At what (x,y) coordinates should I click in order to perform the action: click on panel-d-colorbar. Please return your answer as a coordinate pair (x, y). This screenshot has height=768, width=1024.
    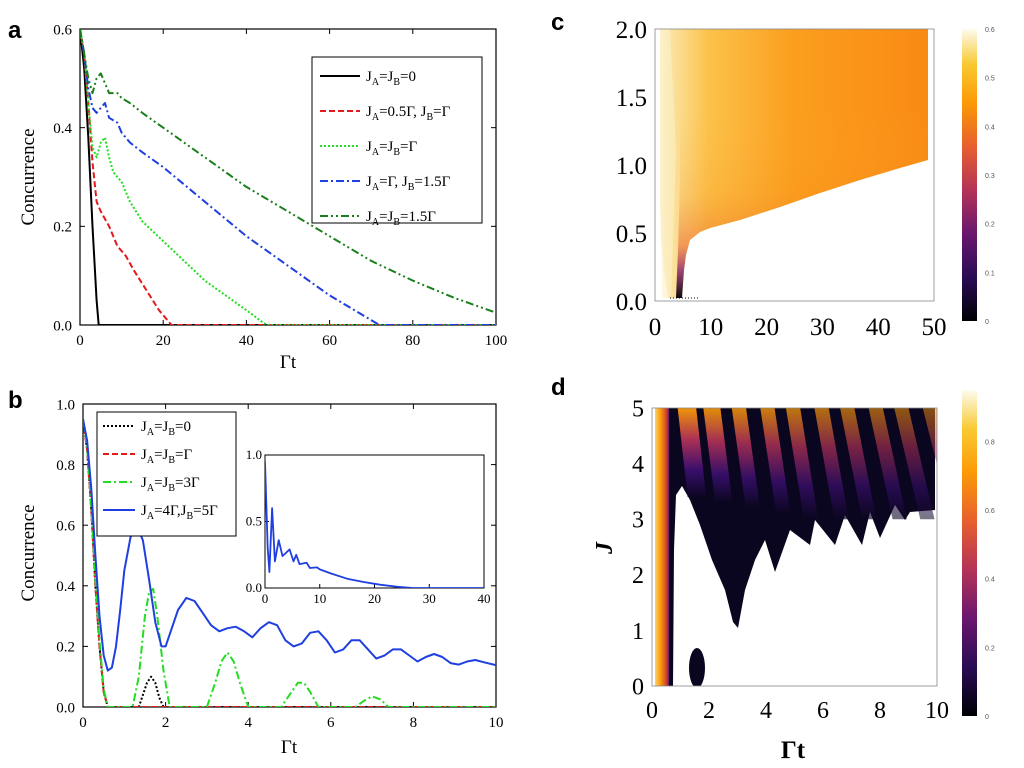
    Looking at the image, I should click on (969, 553).